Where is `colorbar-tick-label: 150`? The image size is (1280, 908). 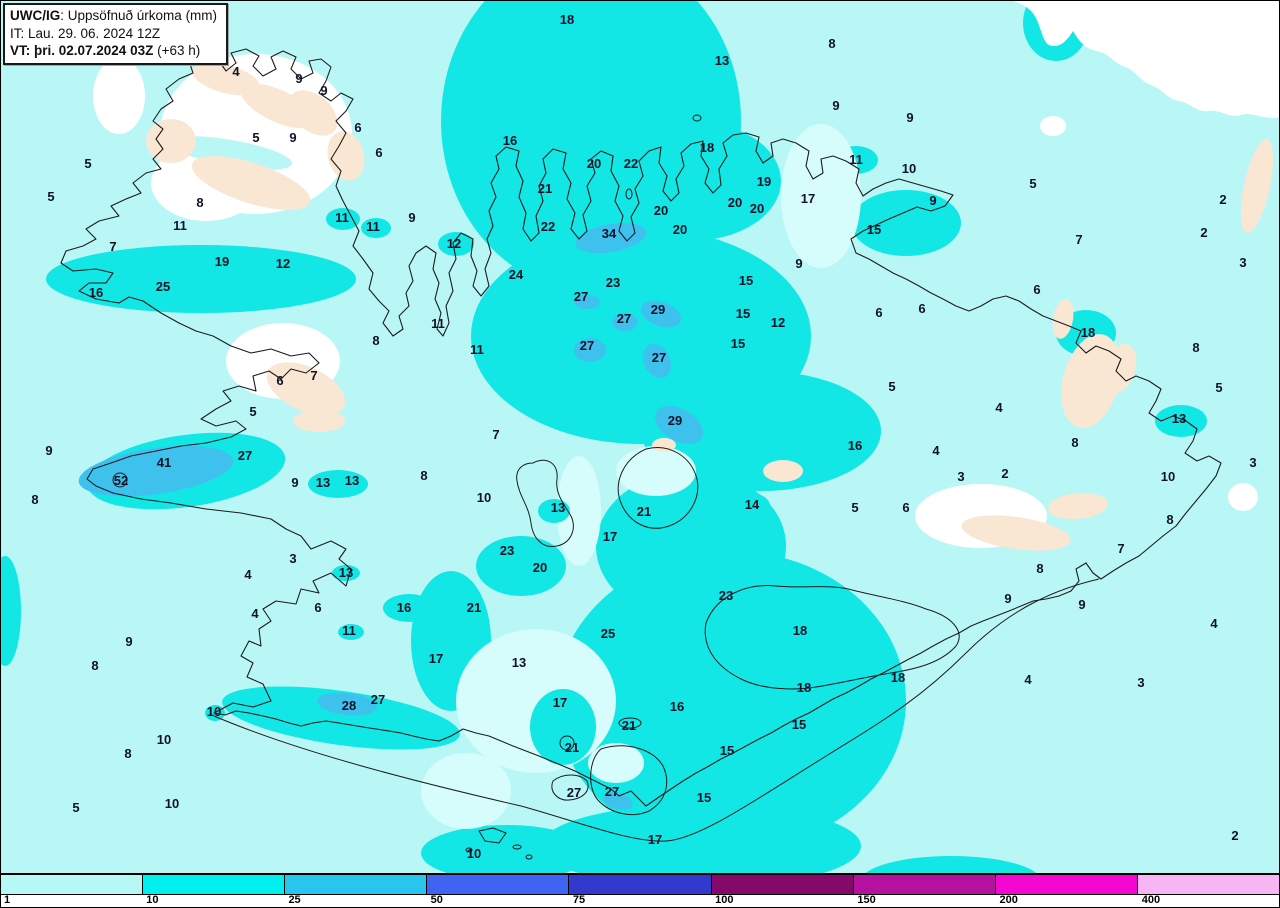 colorbar-tick-label: 150 is located at coordinates (866, 900).